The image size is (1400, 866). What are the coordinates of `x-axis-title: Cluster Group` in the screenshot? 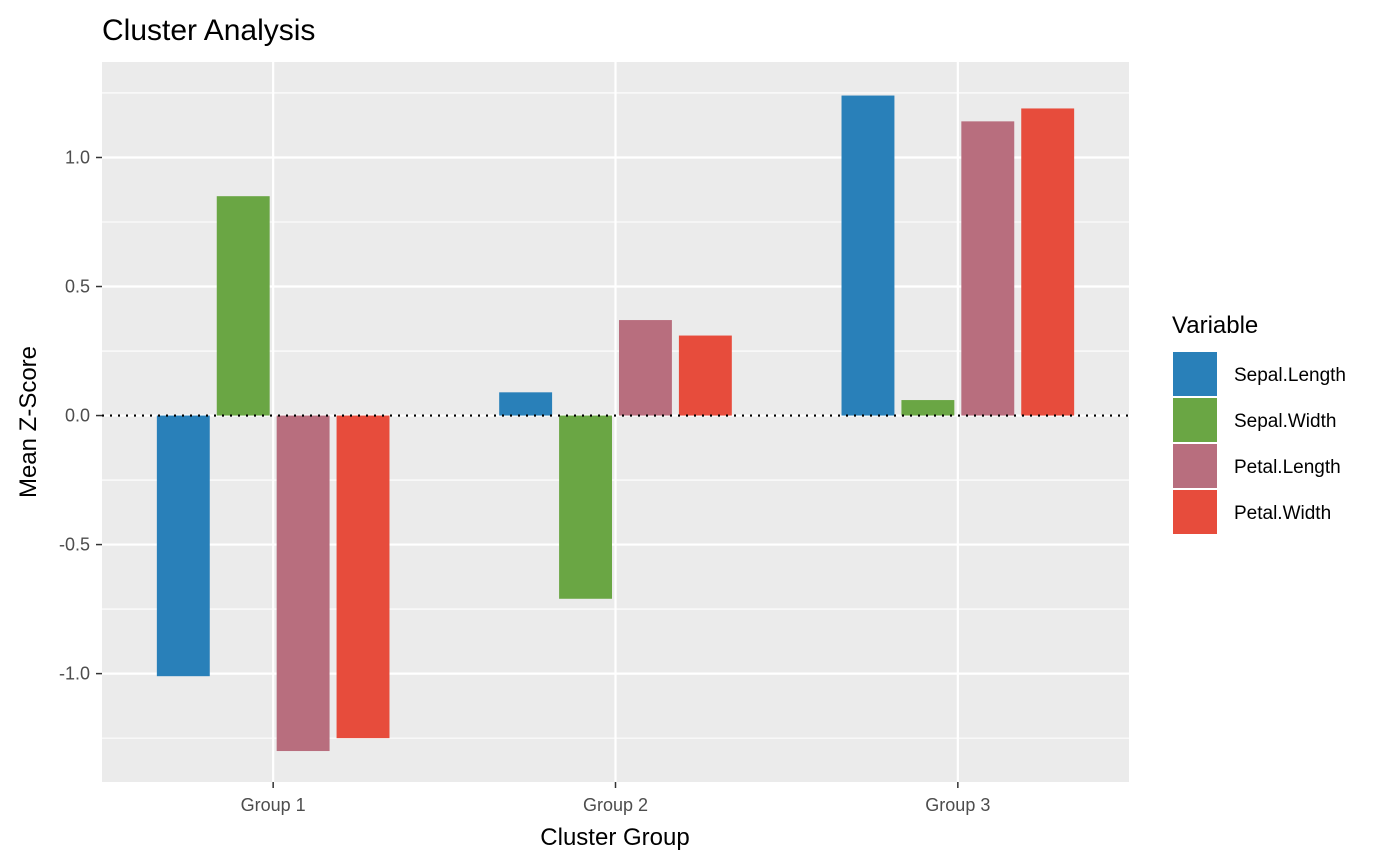 It's located at (614, 837).